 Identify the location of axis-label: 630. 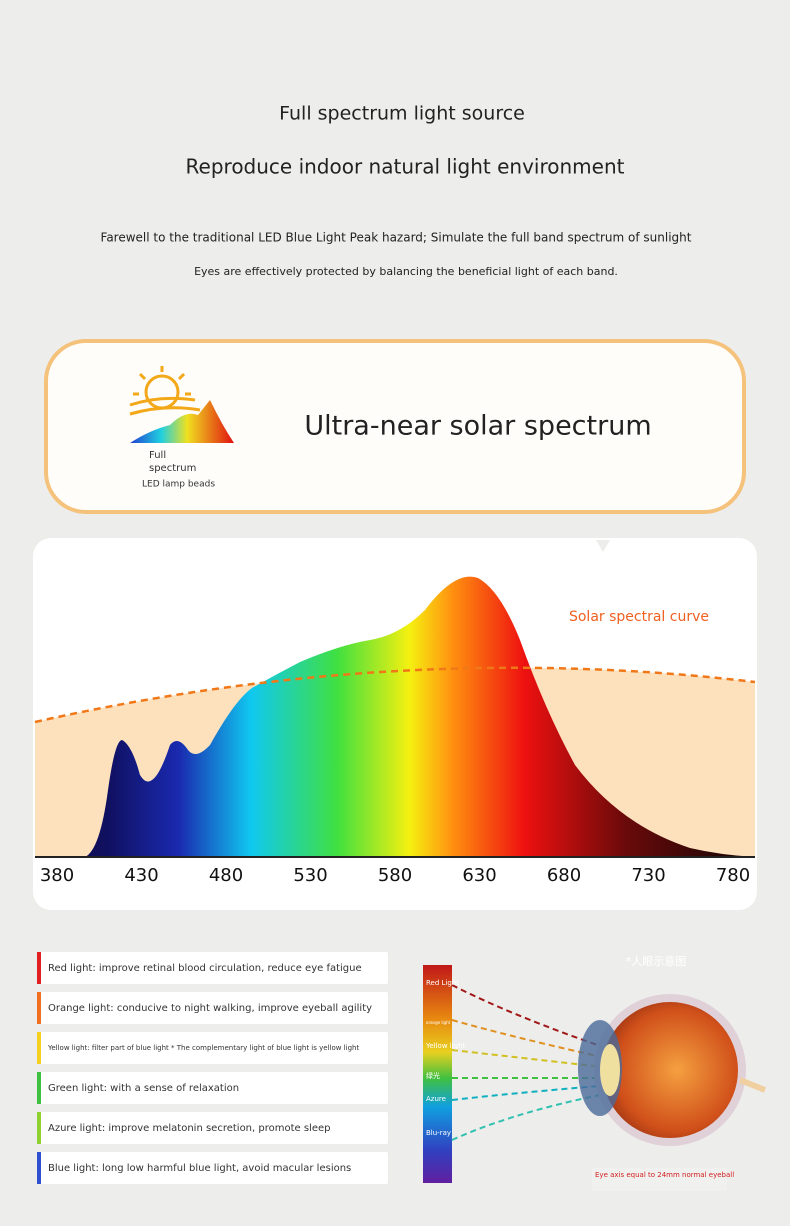
(479, 875).